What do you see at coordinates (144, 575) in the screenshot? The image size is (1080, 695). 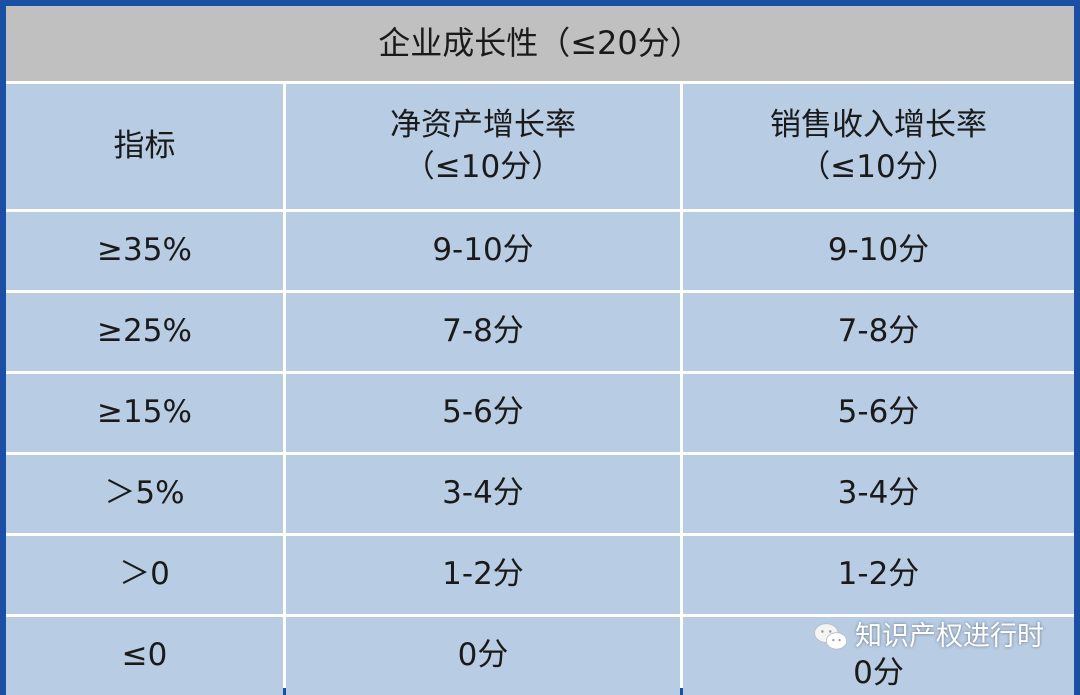 I see `row-indicator: ＞0` at bounding box center [144, 575].